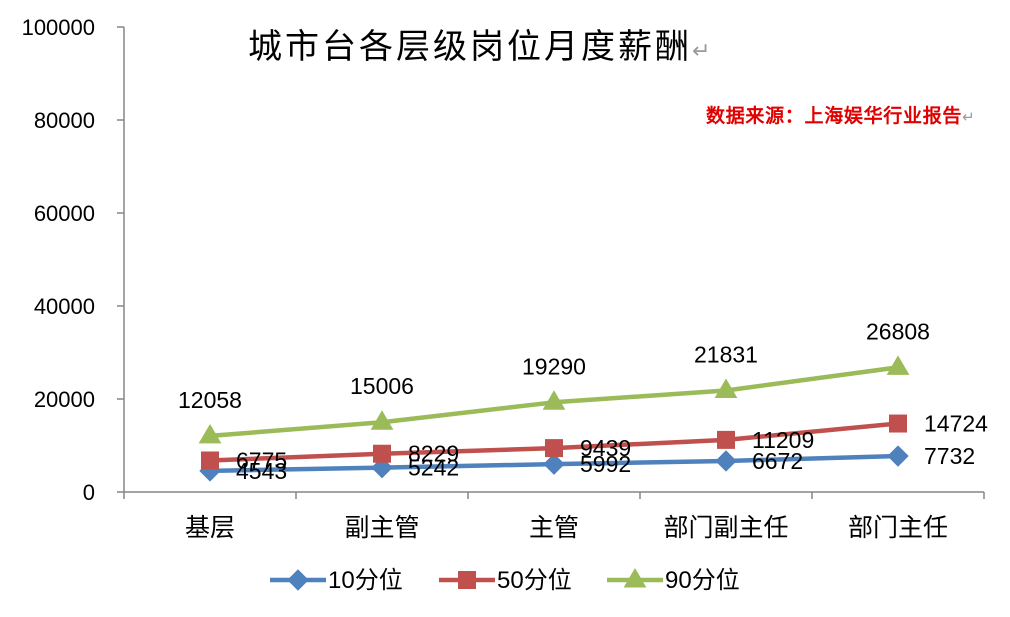  I want to click on series-1-data-label: 5242, so click(433, 468).